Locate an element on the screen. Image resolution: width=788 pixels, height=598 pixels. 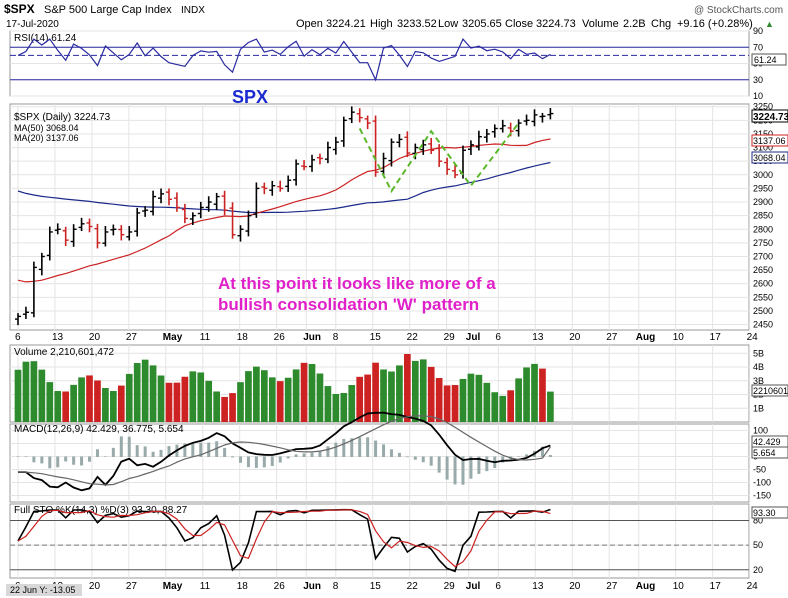
y-tick-label: 3100 is located at coordinates (763, 148).